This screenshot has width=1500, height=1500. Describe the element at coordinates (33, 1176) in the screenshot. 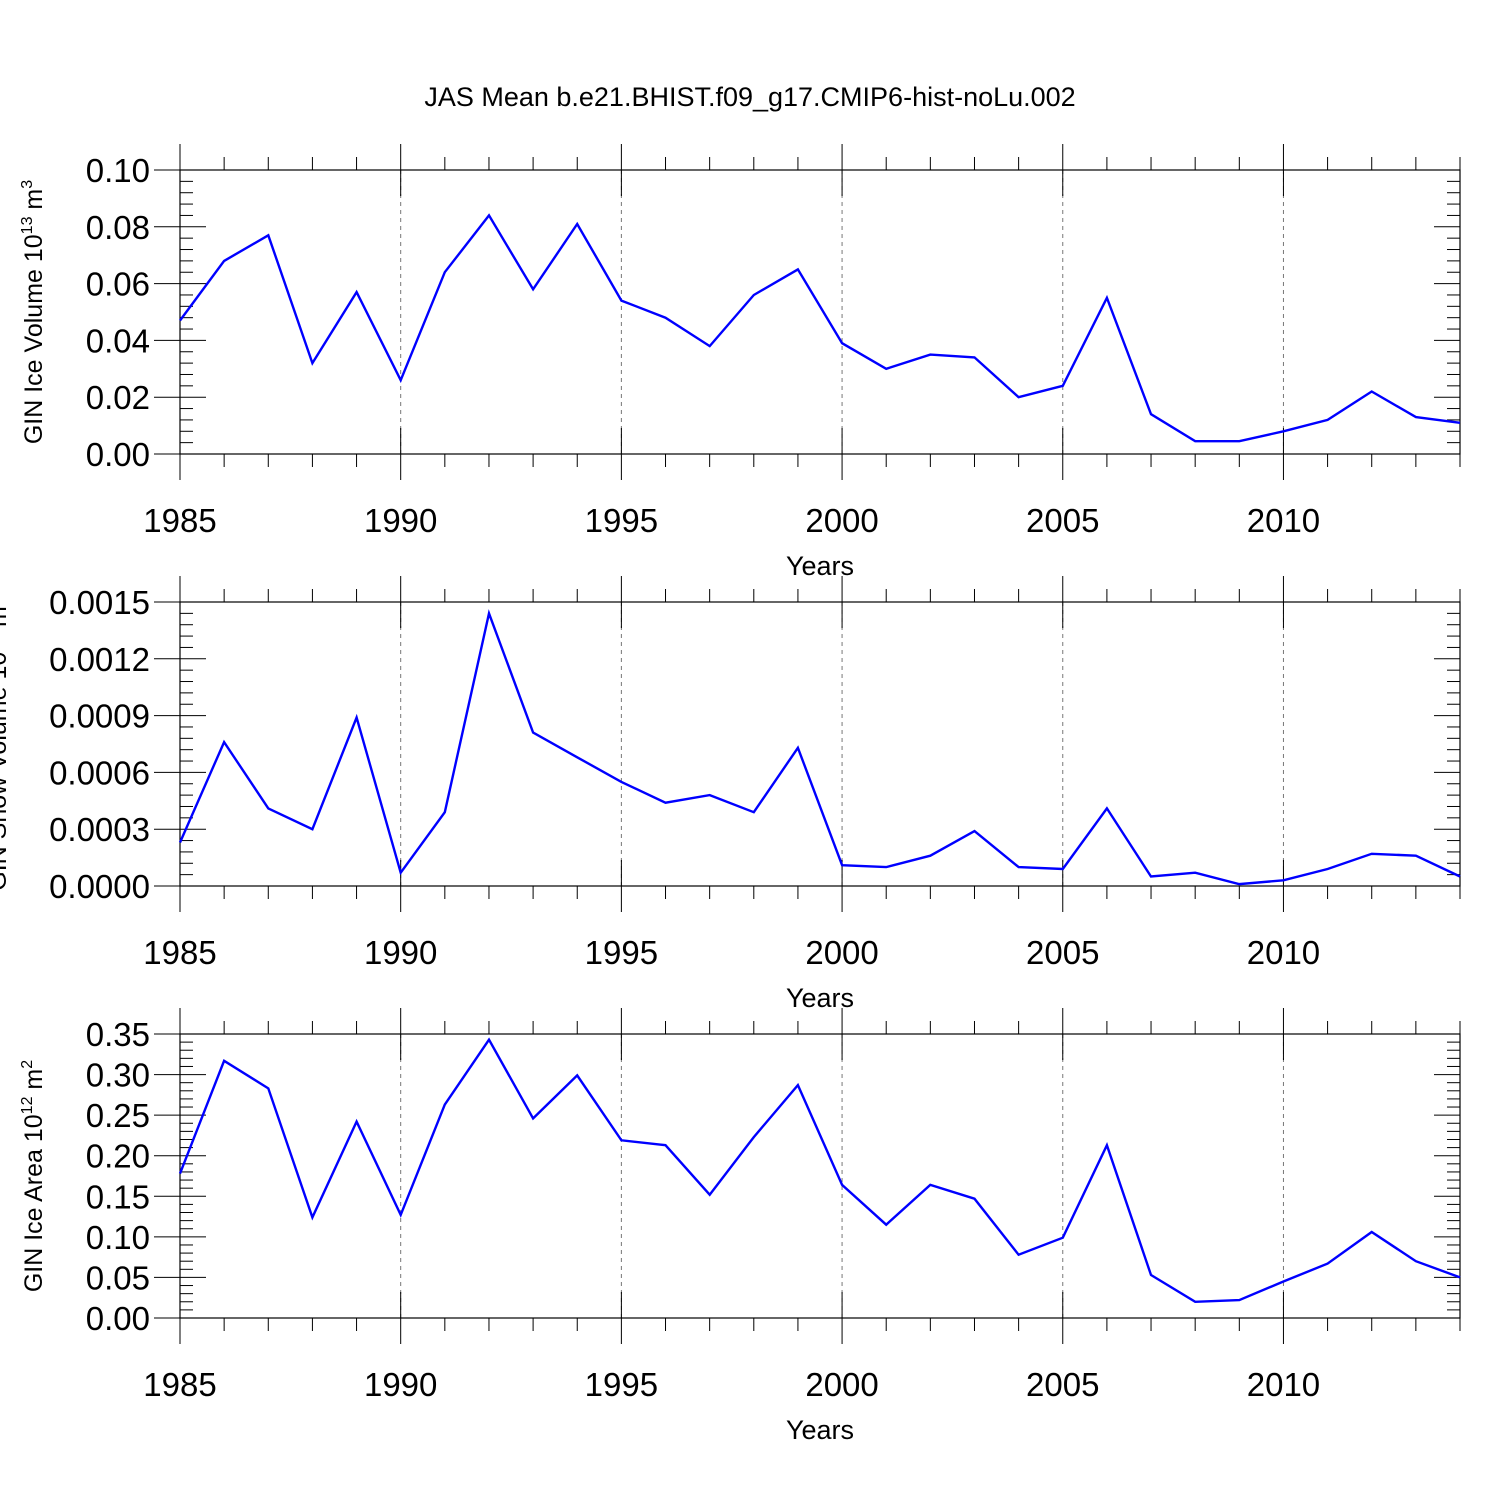

I see `y-axis-label: GIN Ice Area 1012 m2` at that location.